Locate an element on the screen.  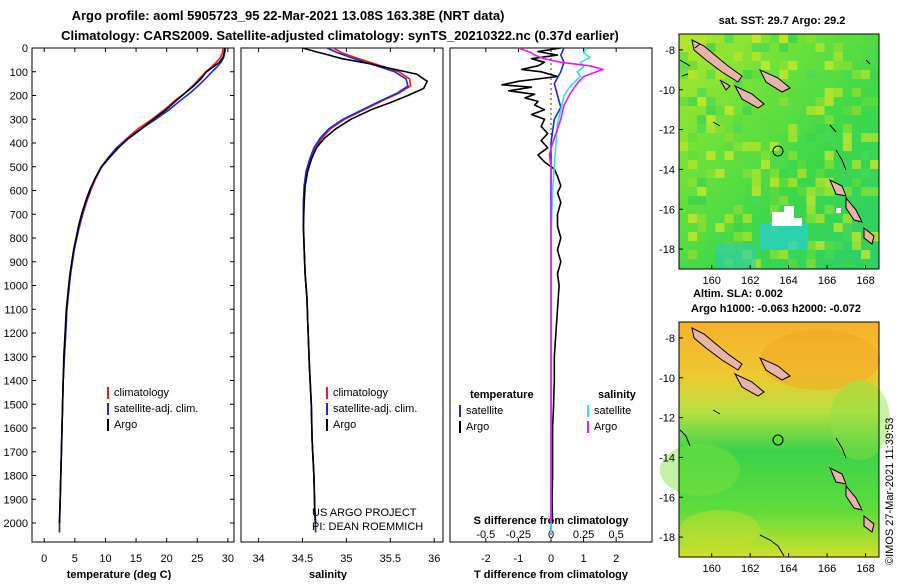
y-tick-label: 700 is located at coordinates (19, 215).